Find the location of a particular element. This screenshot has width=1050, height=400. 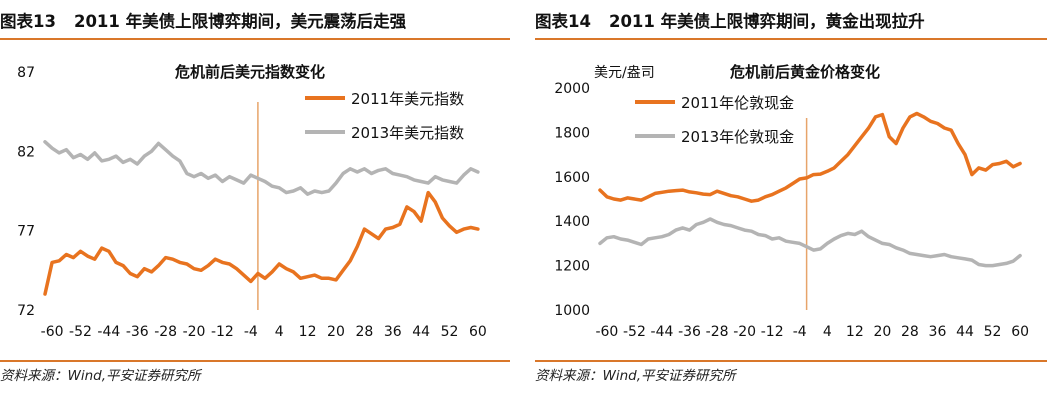

y-tick-label: 1800 is located at coordinates (572, 133).